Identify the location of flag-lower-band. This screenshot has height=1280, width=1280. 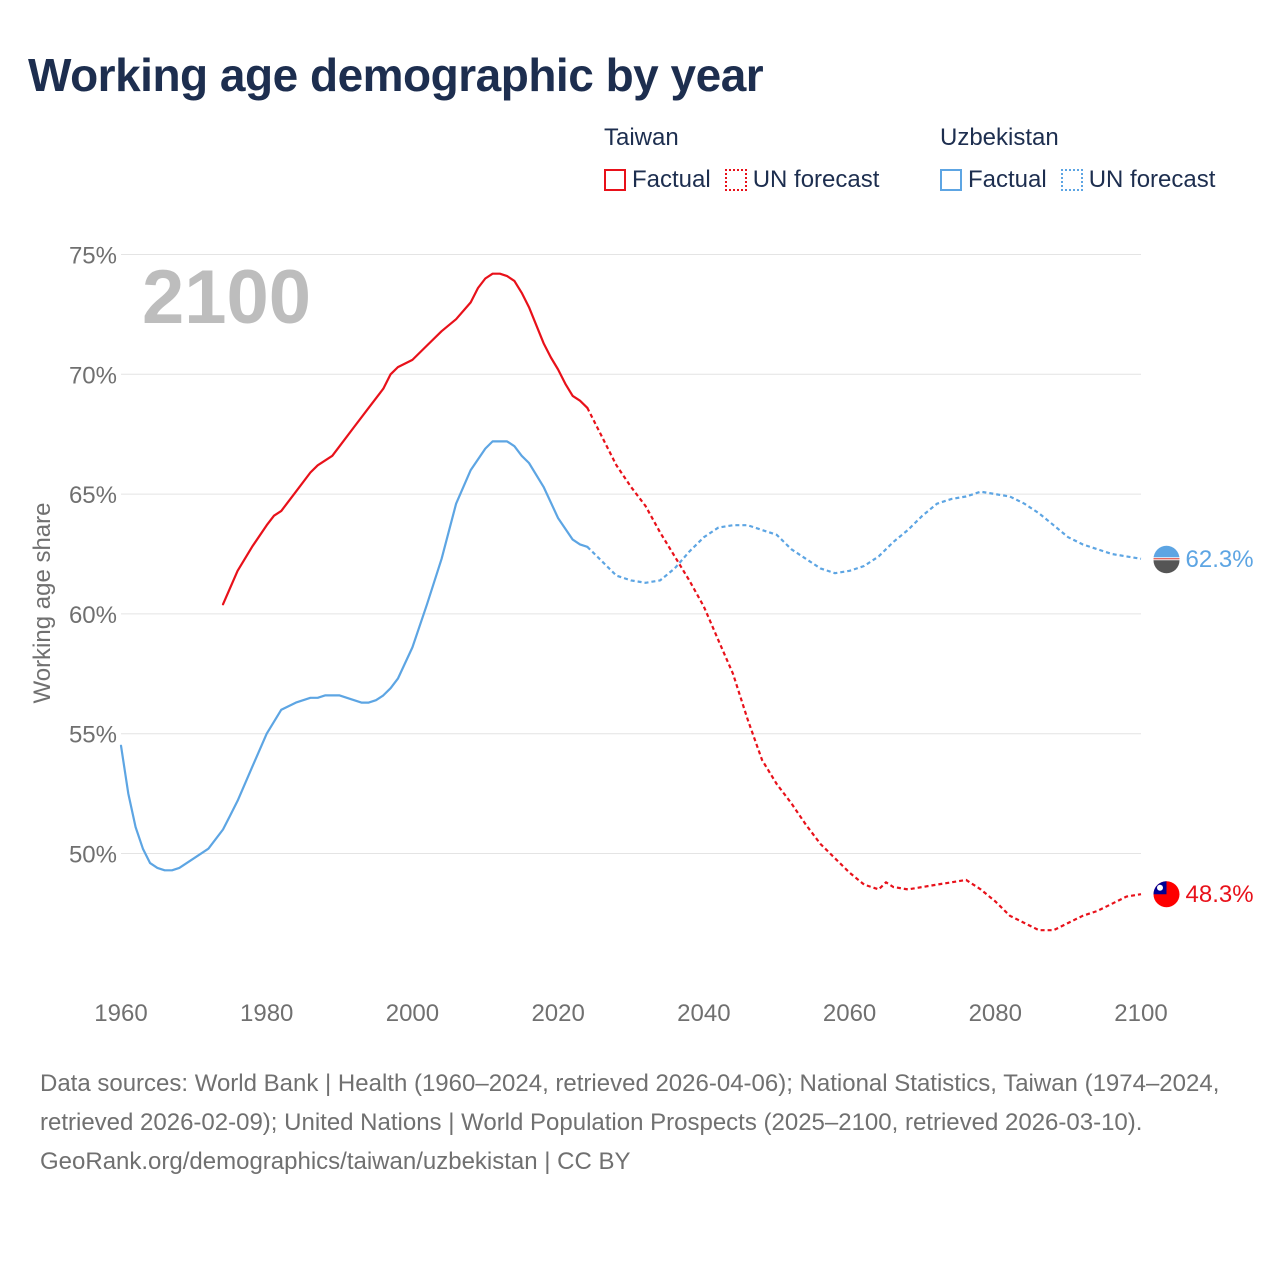
(1166, 567).